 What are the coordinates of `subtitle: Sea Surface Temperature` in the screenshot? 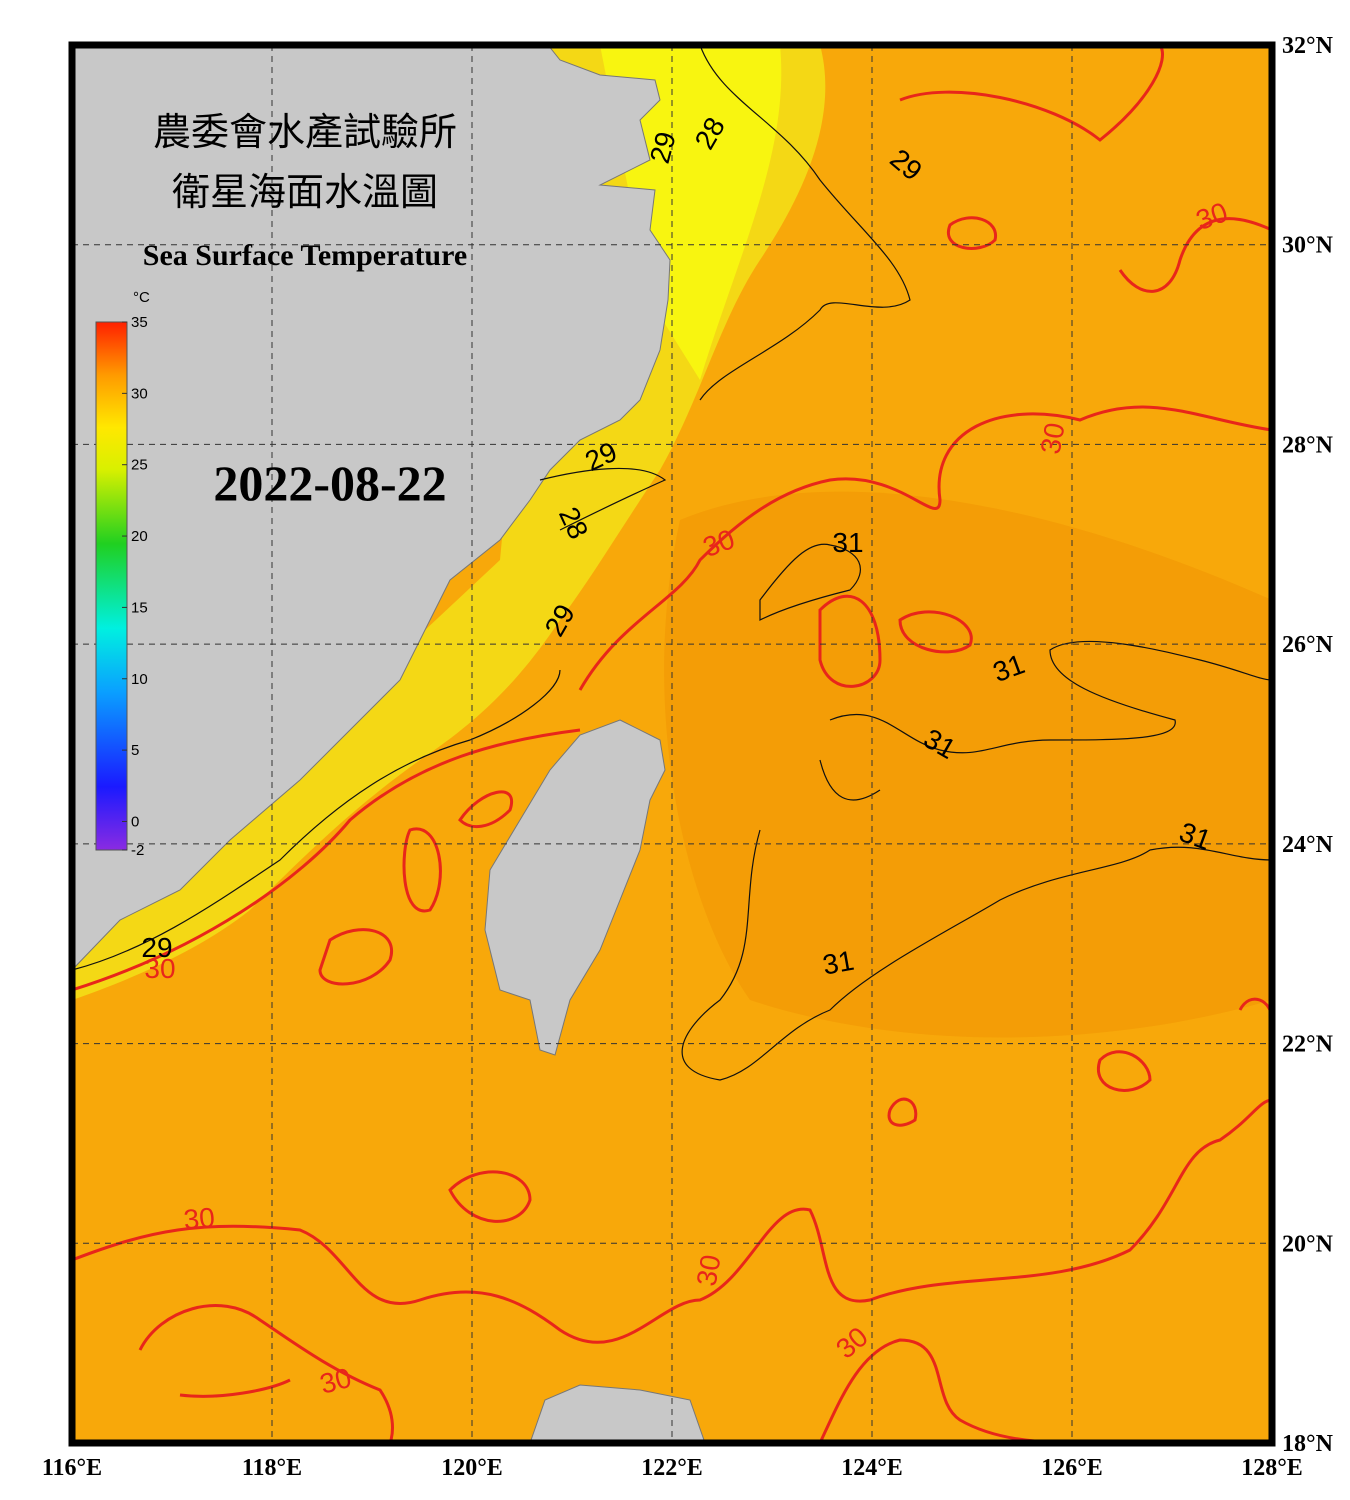 It's located at (305, 255).